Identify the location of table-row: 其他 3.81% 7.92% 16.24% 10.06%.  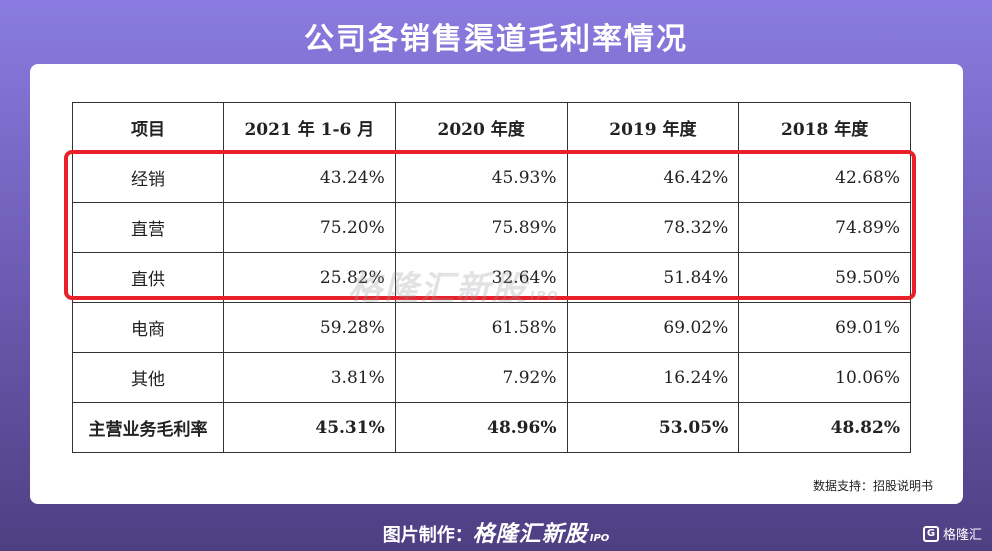
(491, 377).